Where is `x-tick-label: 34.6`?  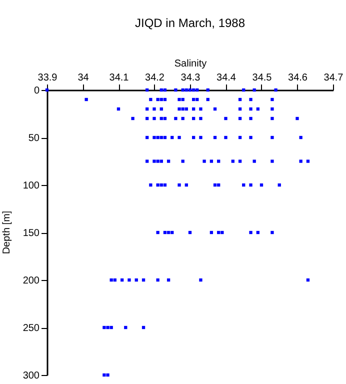 x-tick-label: 34.6 is located at coordinates (298, 78).